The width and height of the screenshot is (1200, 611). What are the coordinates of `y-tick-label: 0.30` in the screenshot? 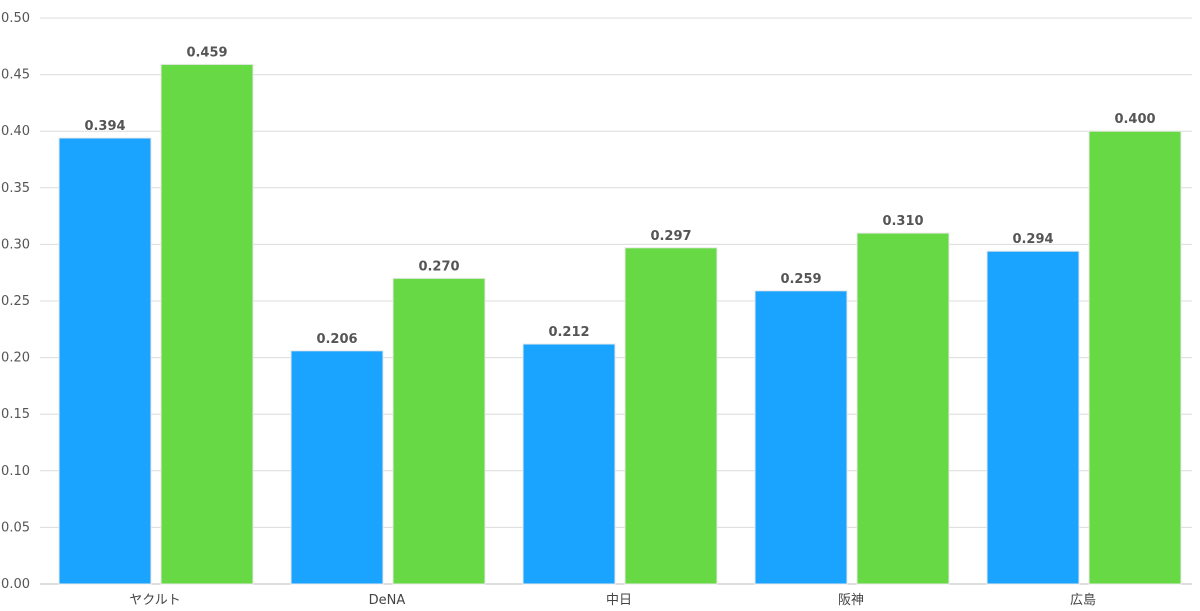 It's located at (15, 244).